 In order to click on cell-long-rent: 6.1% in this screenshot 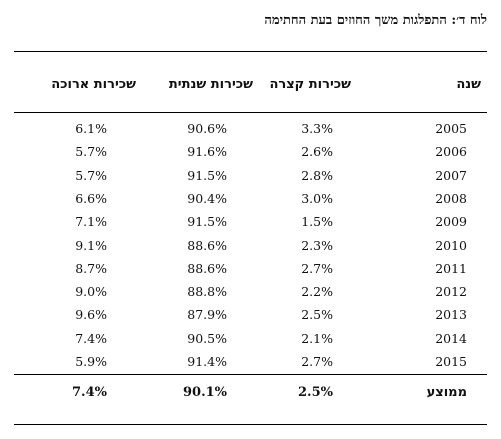, I will do `click(91, 128)`.